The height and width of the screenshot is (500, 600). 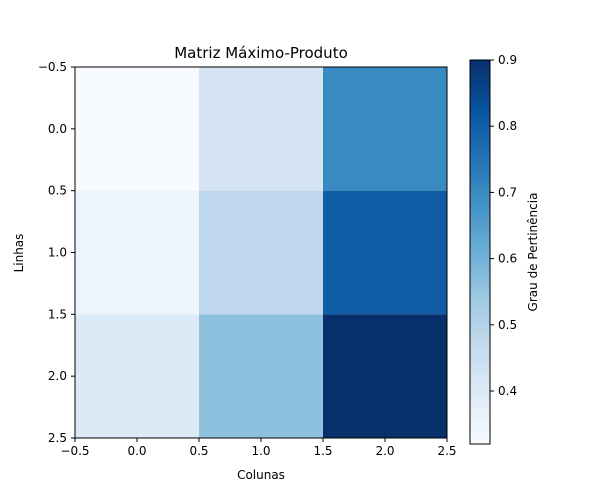 What do you see at coordinates (261, 53) in the screenshot?
I see `chart-title: Matriz Máximo-Produto` at bounding box center [261, 53].